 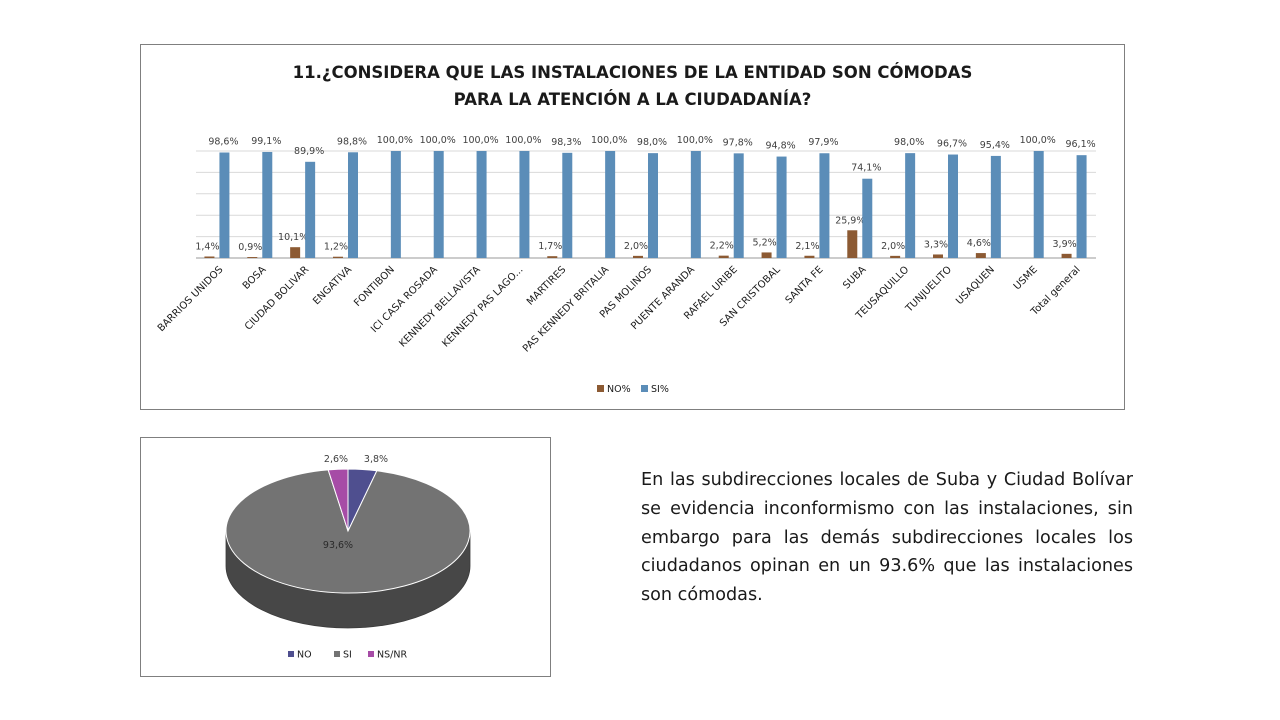 What do you see at coordinates (338, 545) in the screenshot?
I see `pie-label-si: 93,6%` at bounding box center [338, 545].